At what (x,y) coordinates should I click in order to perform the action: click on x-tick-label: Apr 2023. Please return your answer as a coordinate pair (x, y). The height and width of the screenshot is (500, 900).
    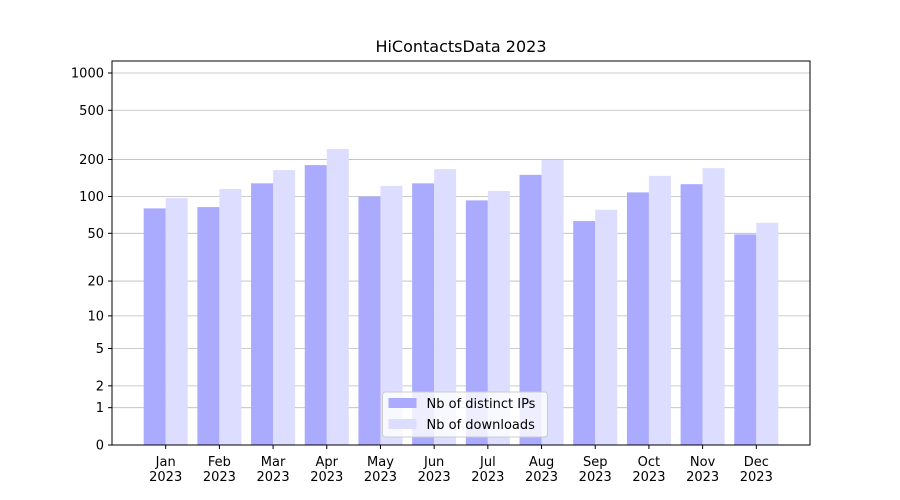
    Looking at the image, I should click on (326, 470).